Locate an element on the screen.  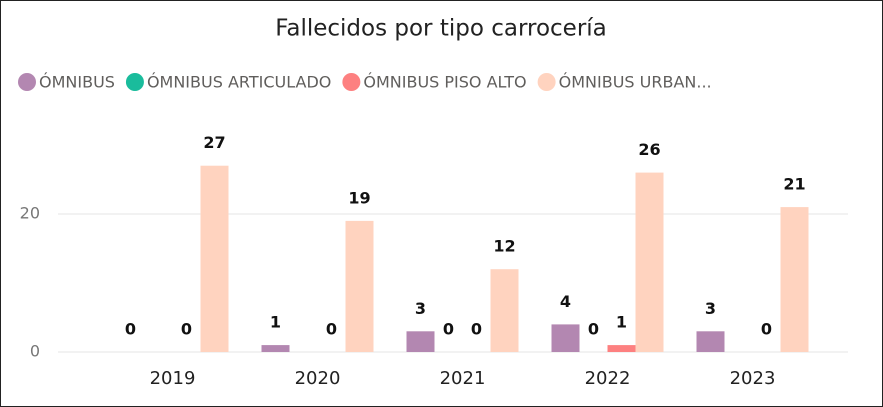
legend-label: ÓMNIBUS is located at coordinates (77, 82).